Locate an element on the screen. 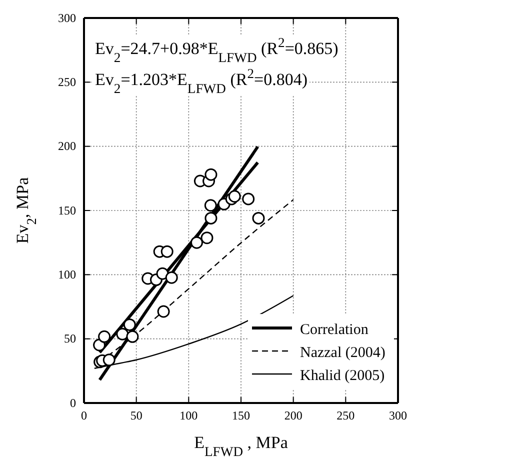  y-tick-label: 250 is located at coordinates (67, 82).